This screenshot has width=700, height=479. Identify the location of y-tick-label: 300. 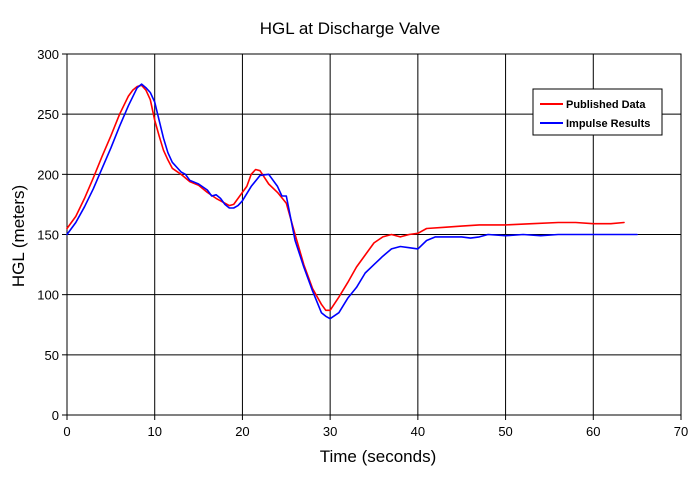
(48, 54).